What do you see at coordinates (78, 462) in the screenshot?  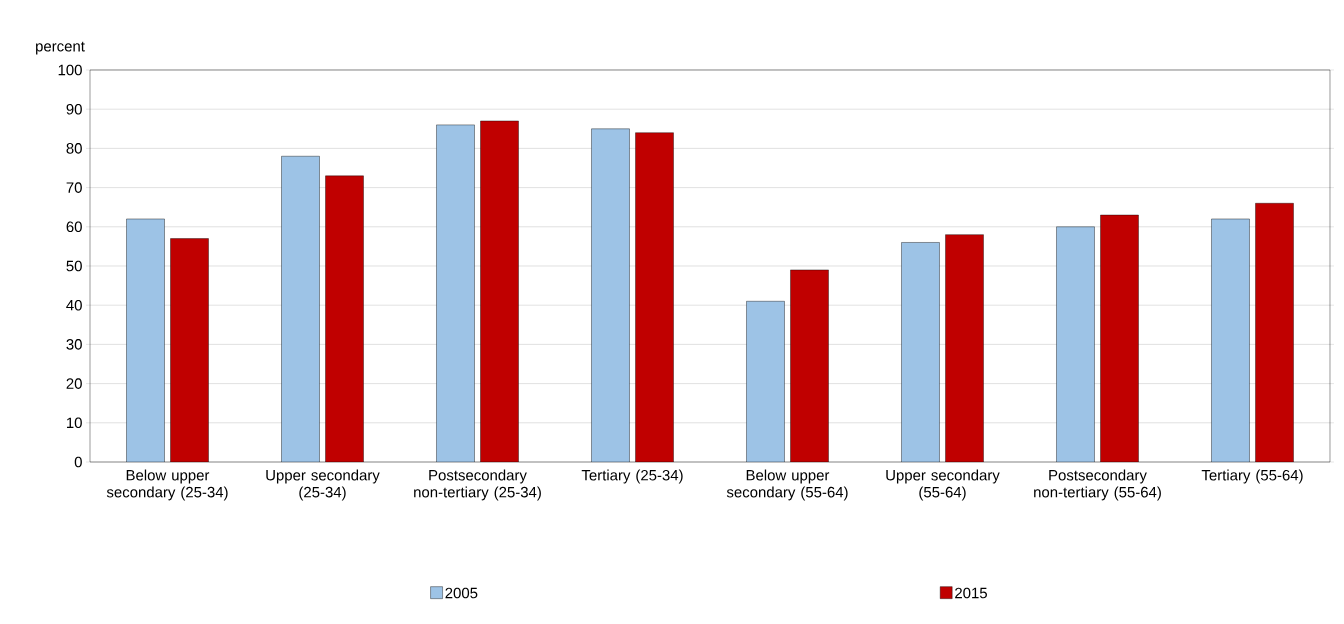 I see `y-tick-label: 0` at bounding box center [78, 462].